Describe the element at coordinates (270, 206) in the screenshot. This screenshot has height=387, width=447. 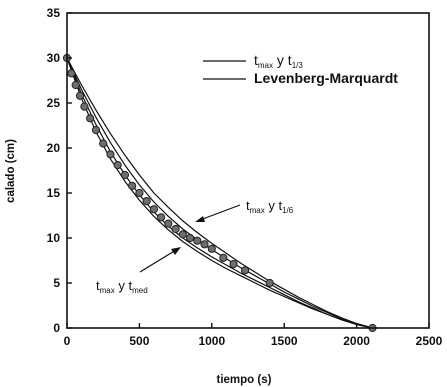
I see `annotation-1-label: tmax y t1/6` at that location.